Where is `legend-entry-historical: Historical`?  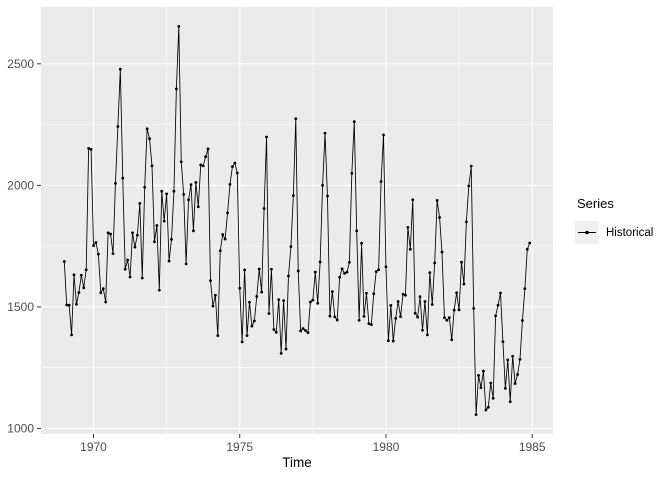 legend-entry-historical: Historical is located at coordinates (623, 232).